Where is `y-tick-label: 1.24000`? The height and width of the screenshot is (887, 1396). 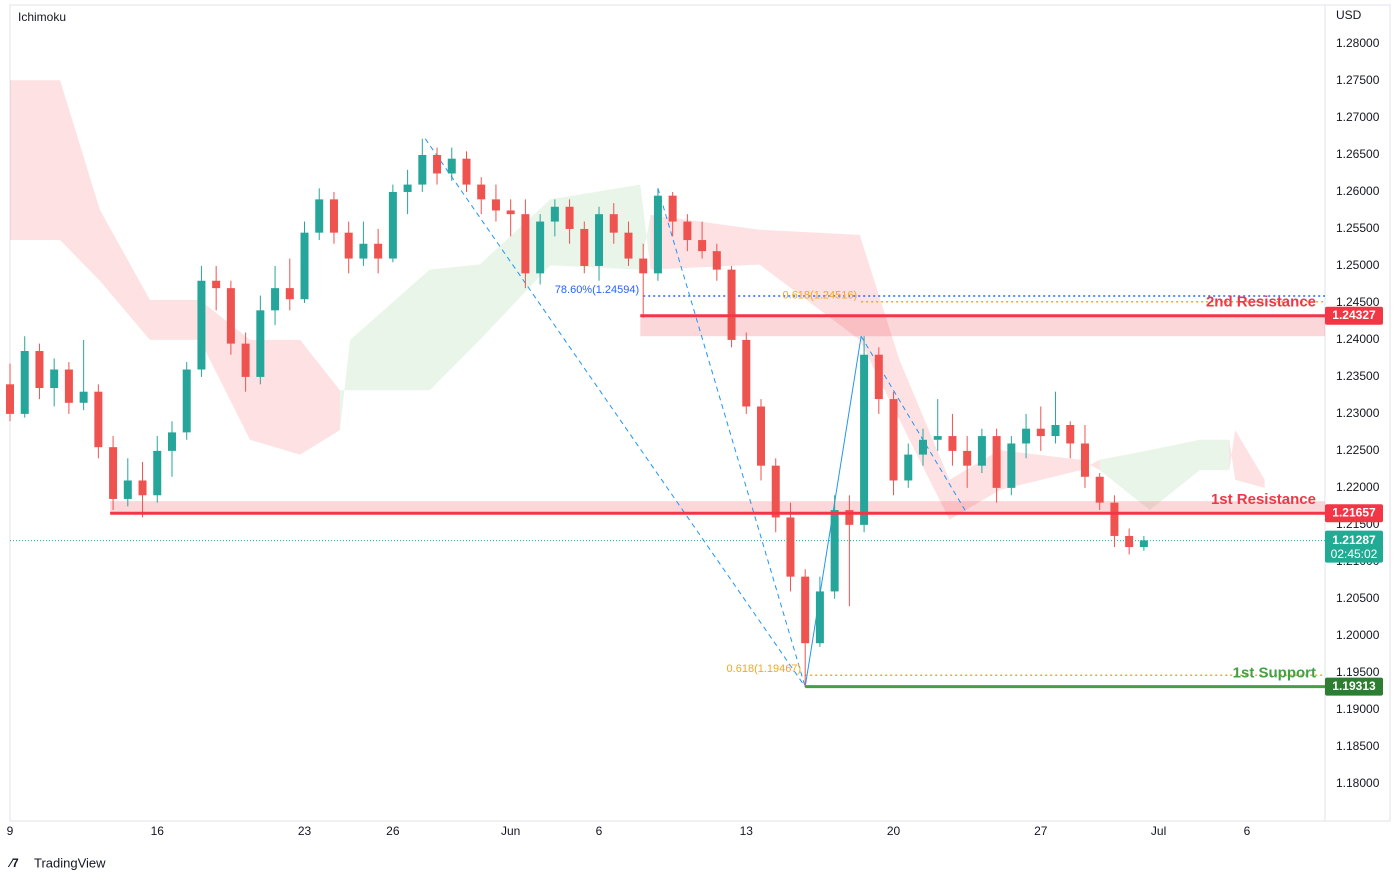
y-tick-label: 1.24000 is located at coordinates (1358, 339).